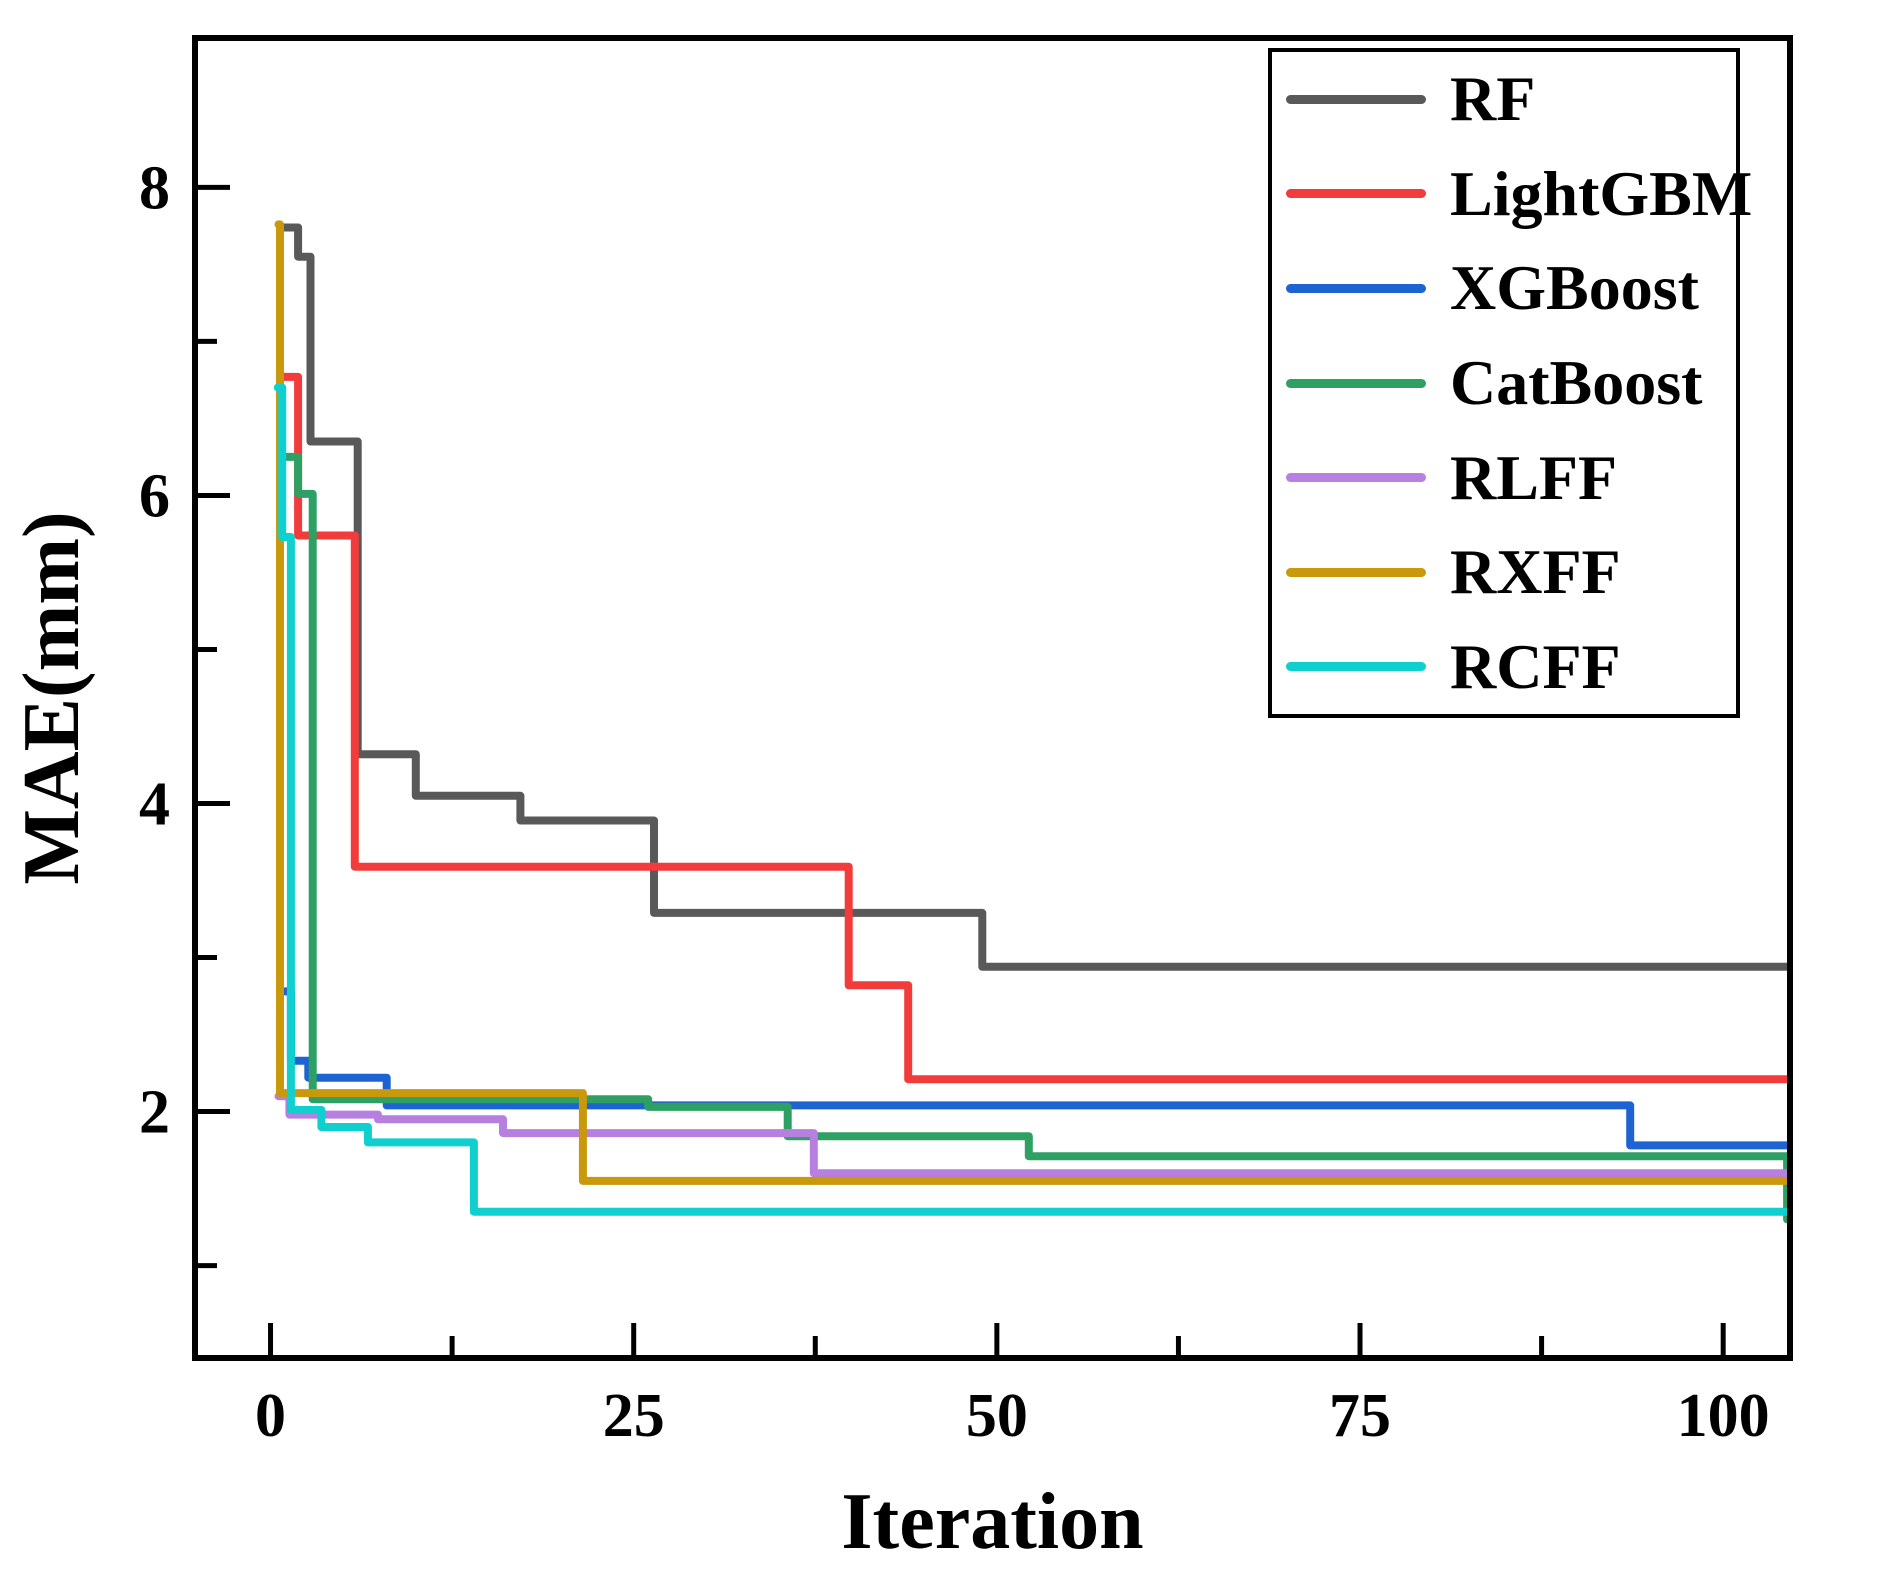 Image resolution: width=1888 pixels, height=1585 pixels. Describe the element at coordinates (1360, 1416) in the screenshot. I see `x-tick-label: 75` at that location.